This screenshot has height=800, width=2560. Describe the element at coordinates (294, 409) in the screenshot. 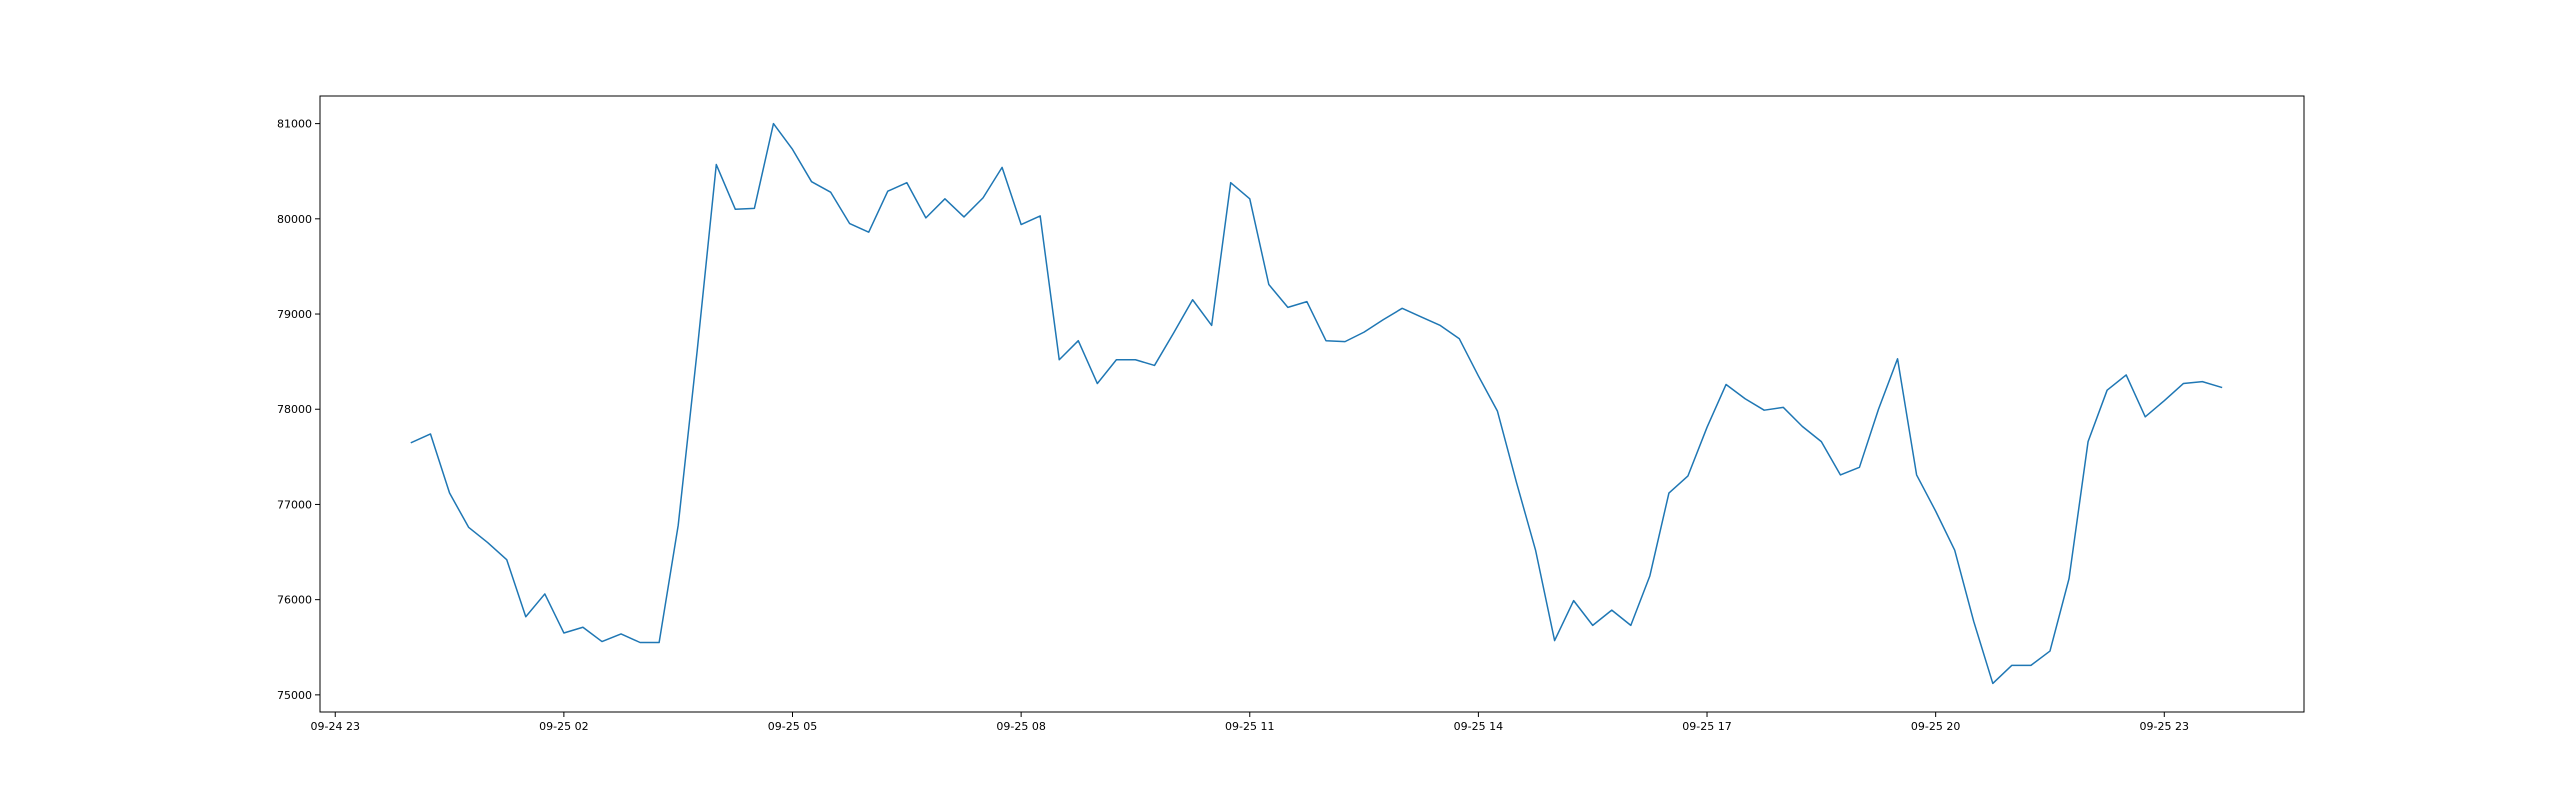

I see `y-tick-label: 78000` at that location.